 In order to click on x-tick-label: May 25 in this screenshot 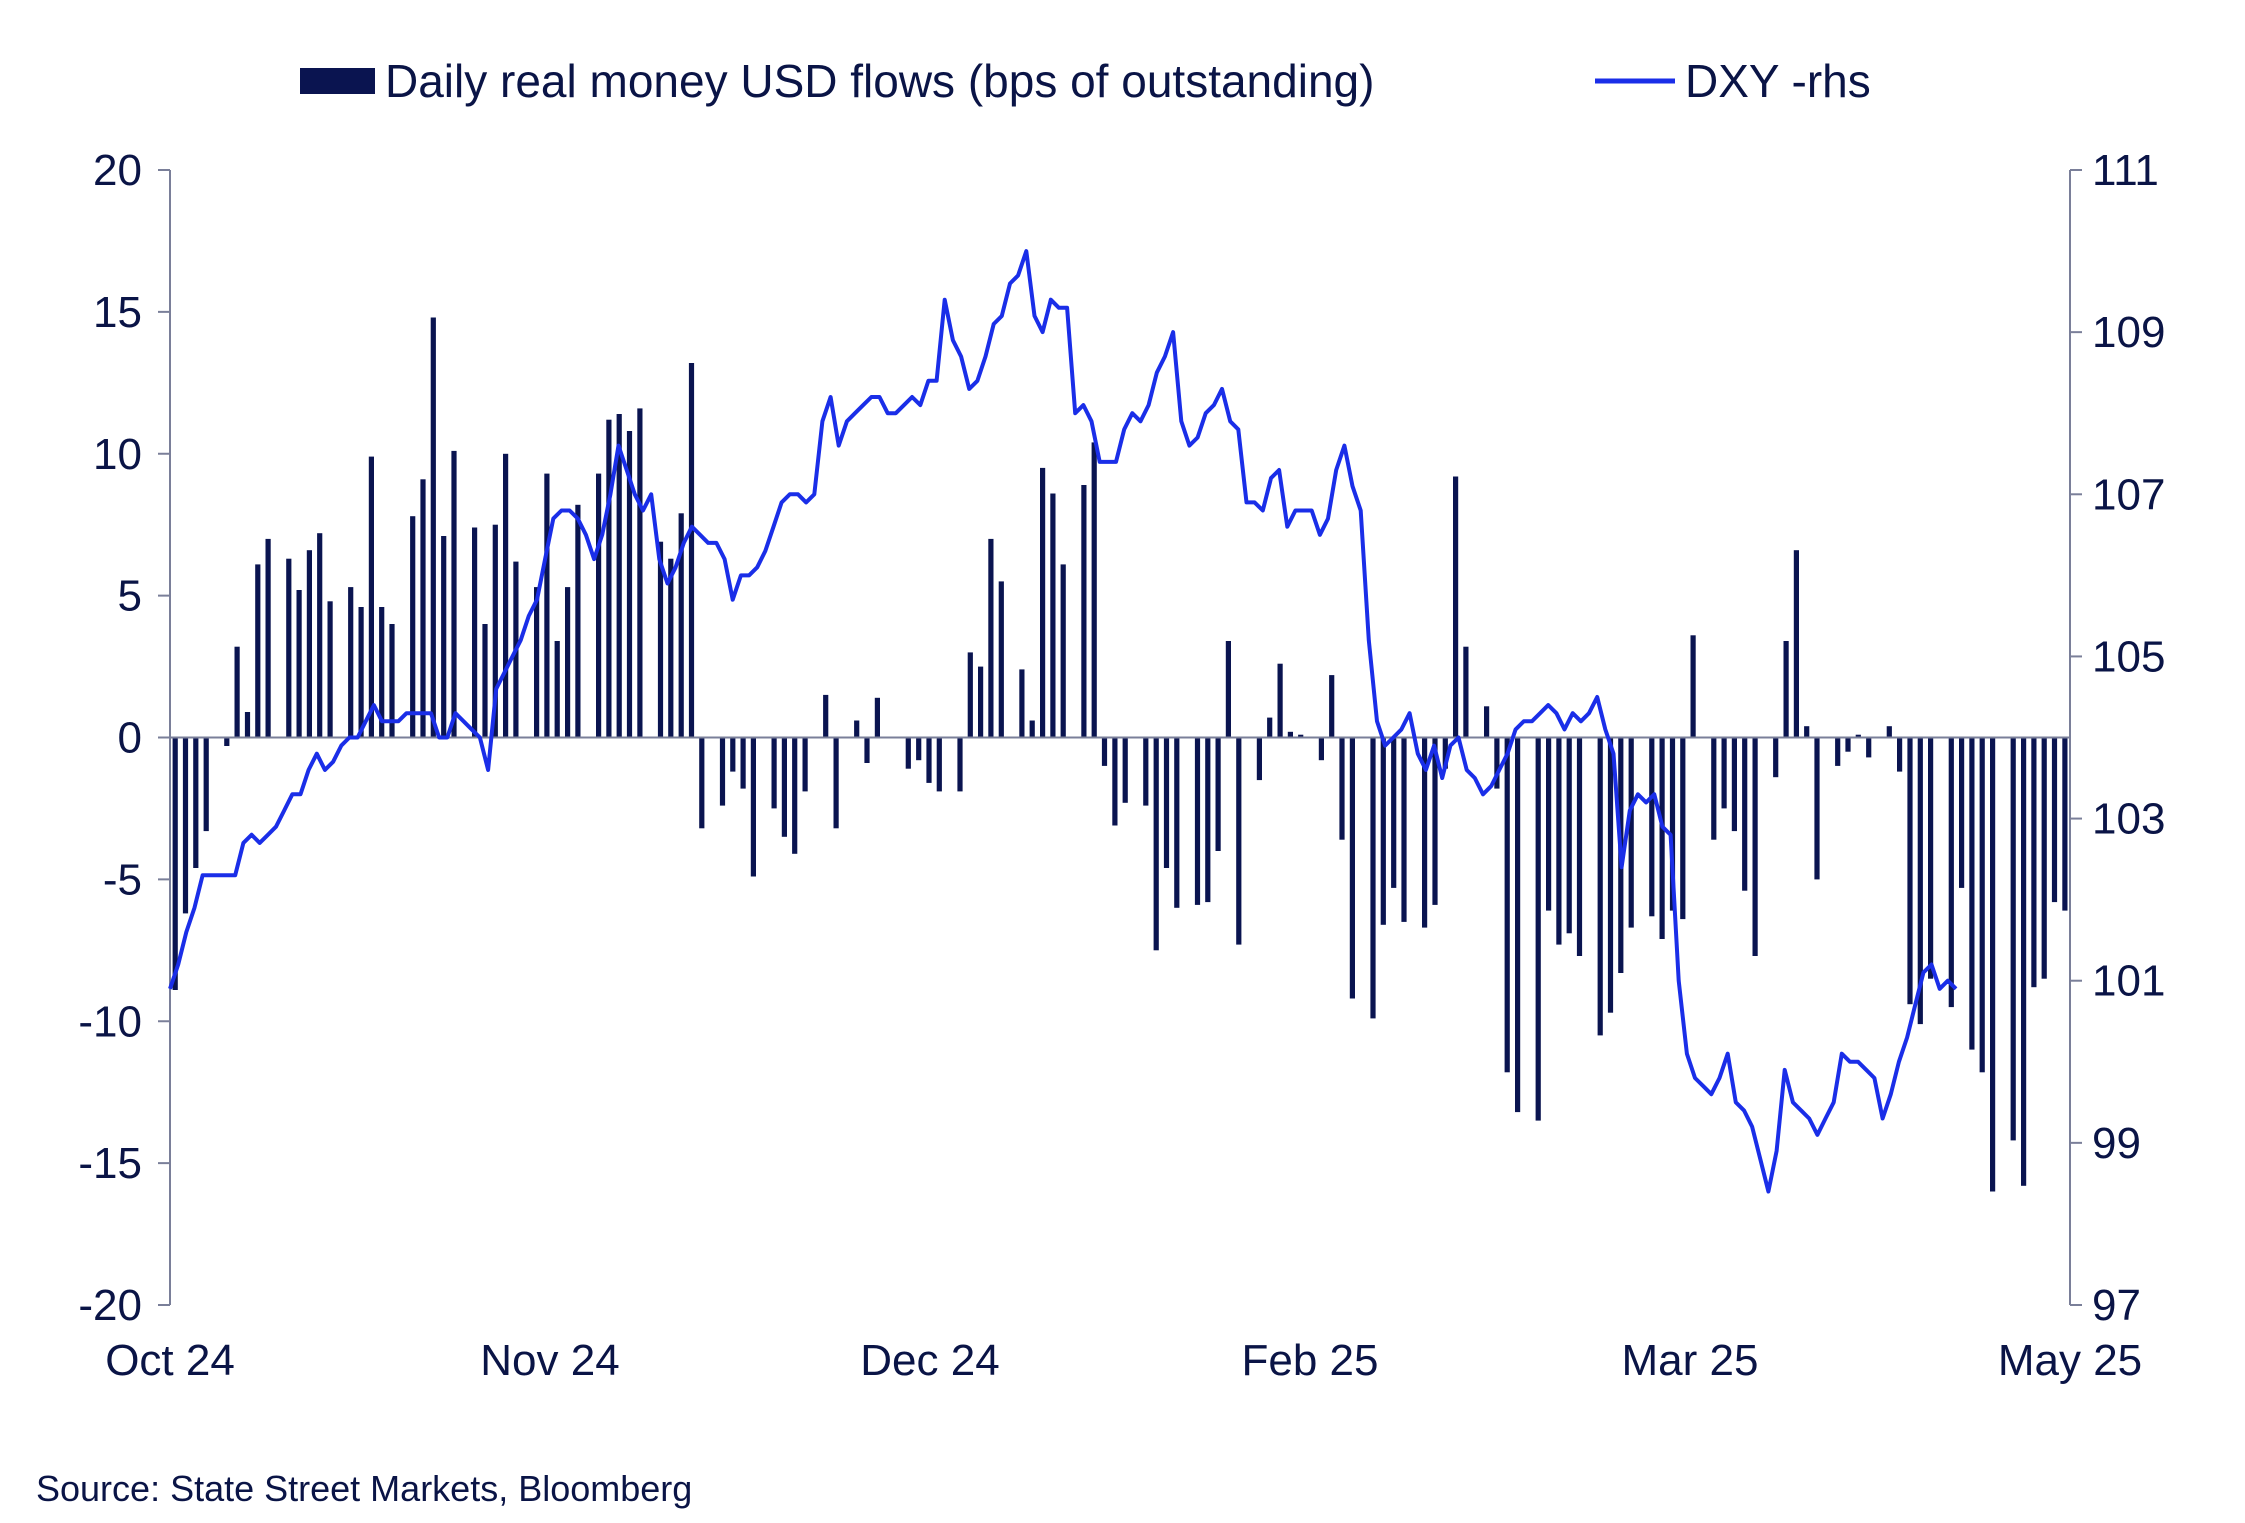, I will do `click(2070, 1360)`.